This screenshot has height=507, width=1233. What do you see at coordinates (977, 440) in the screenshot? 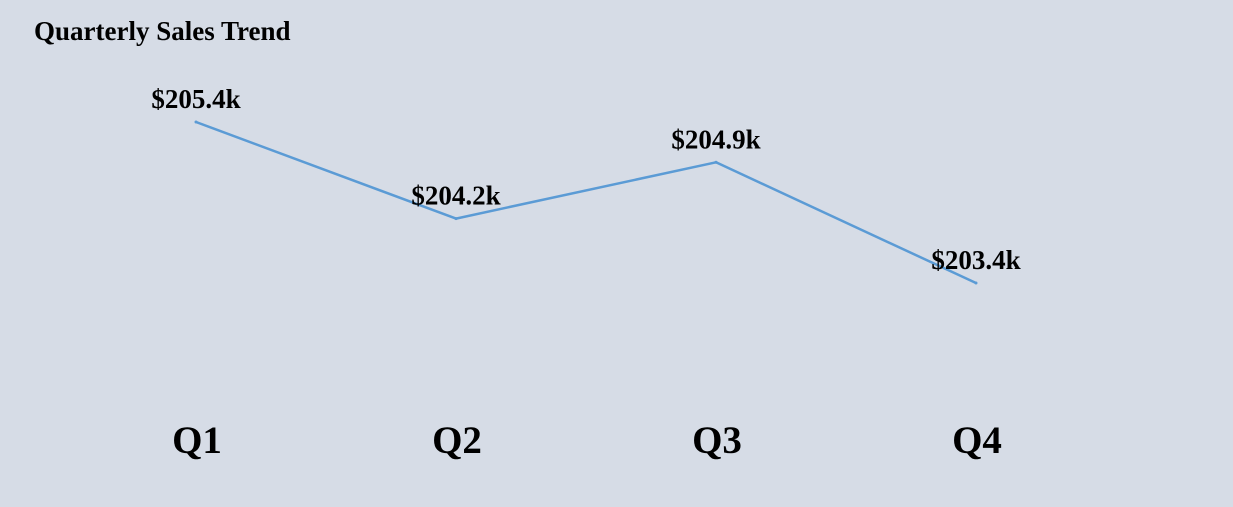
I see `x-tick-label: Q4` at bounding box center [977, 440].